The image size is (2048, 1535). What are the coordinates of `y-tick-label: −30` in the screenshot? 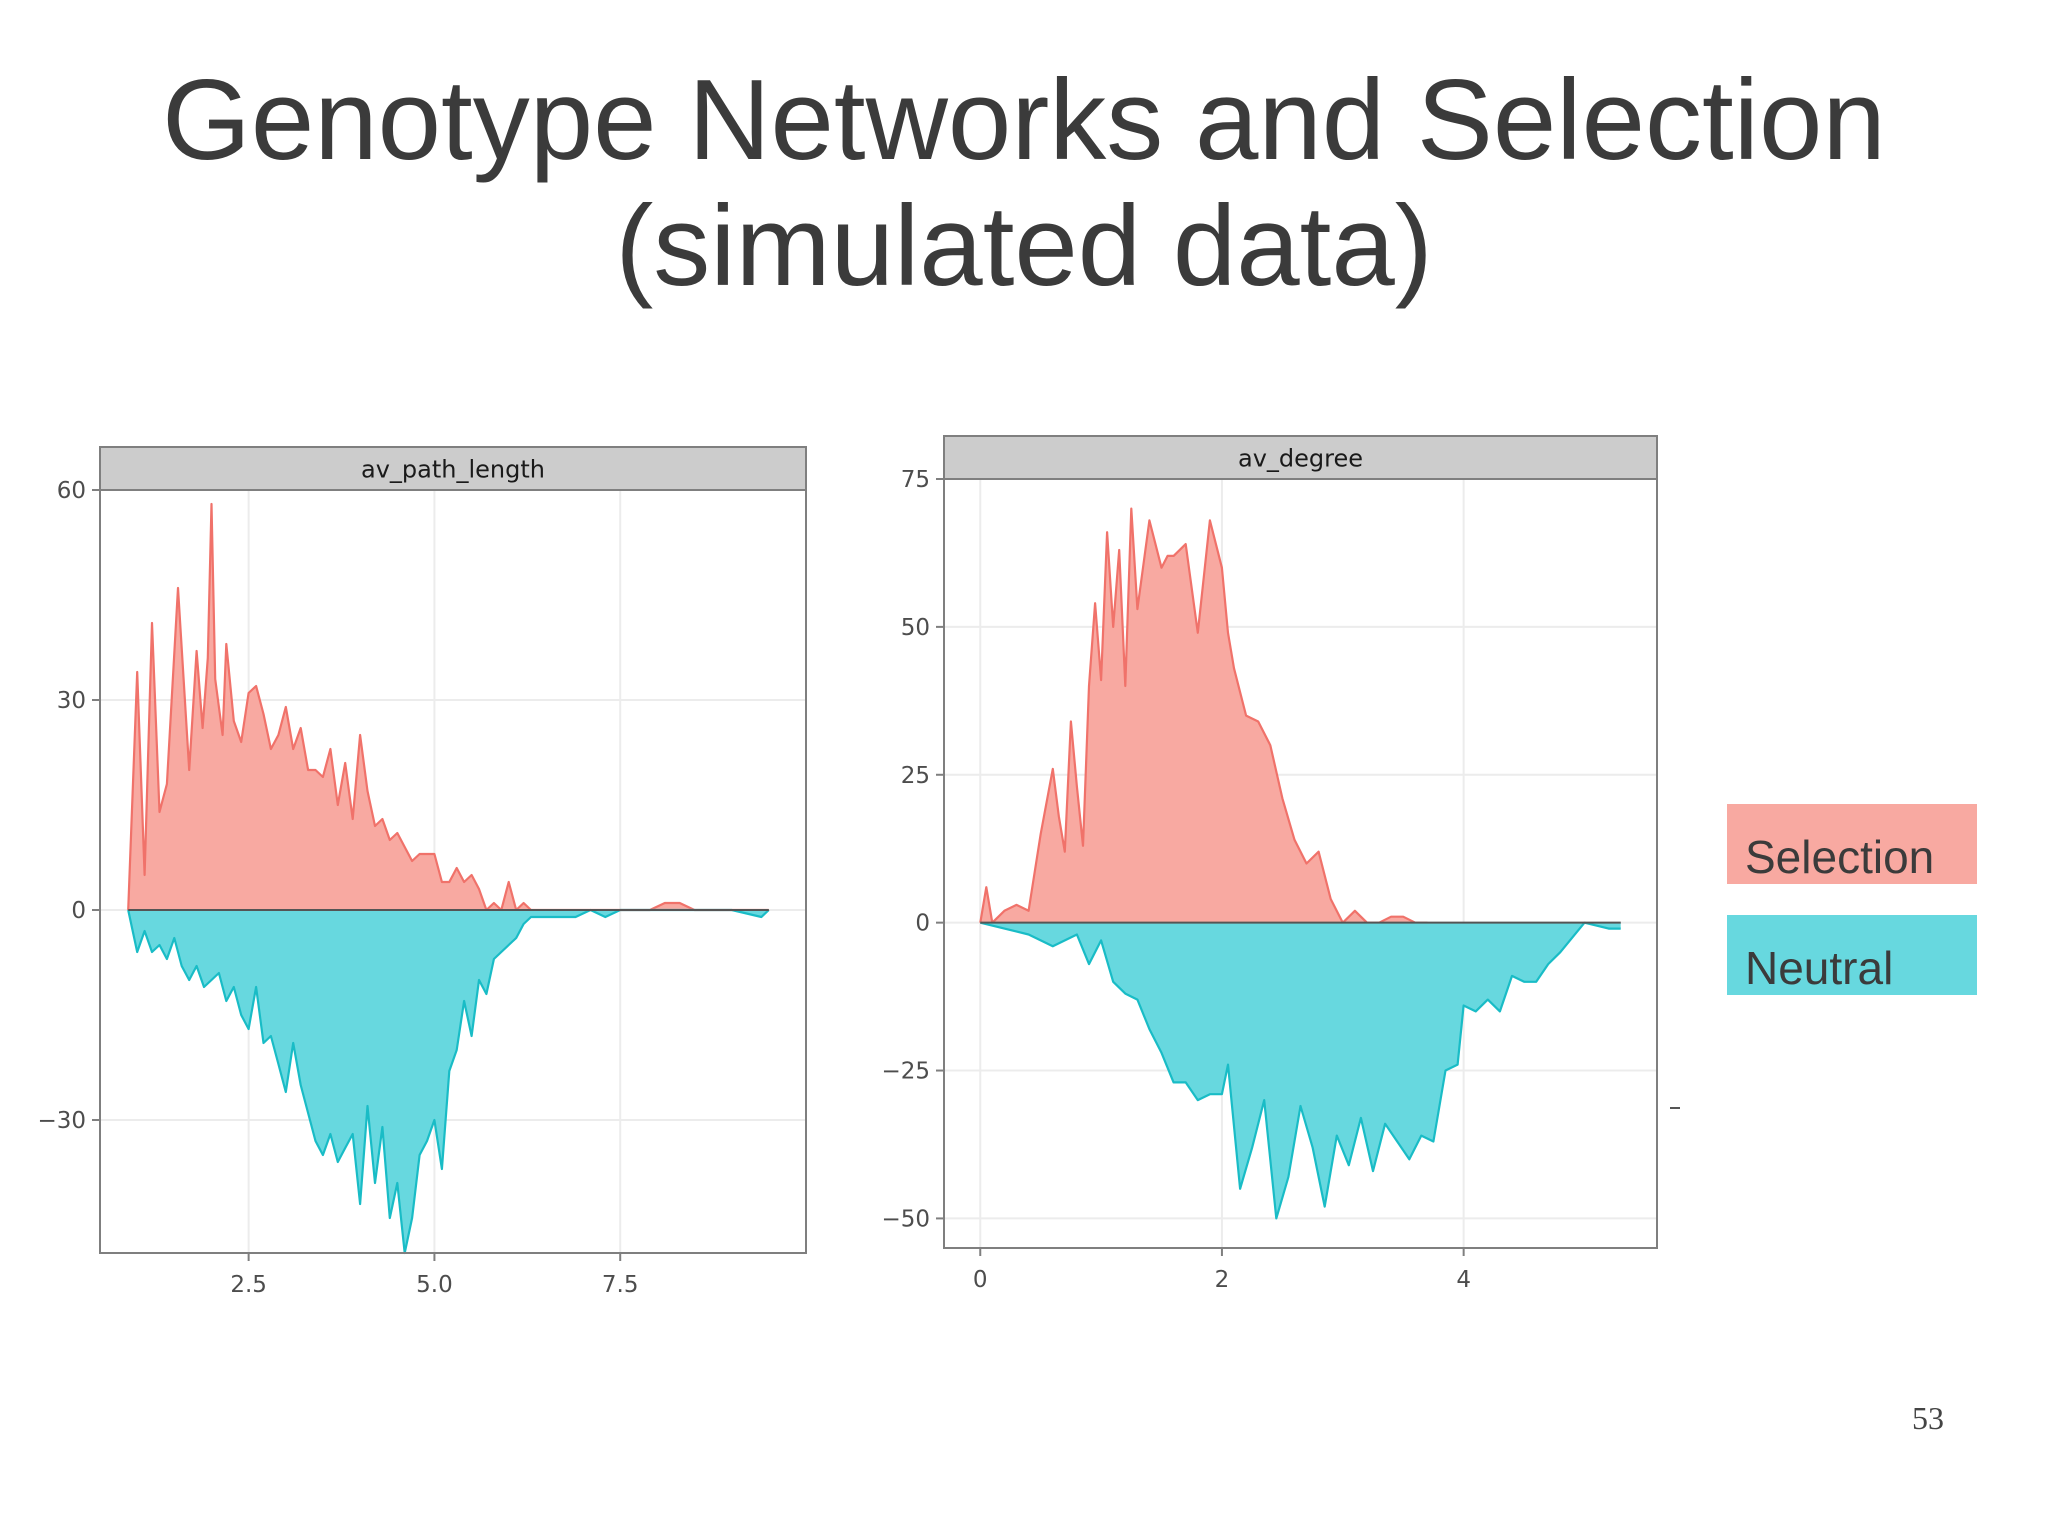 It's located at (61, 1121).